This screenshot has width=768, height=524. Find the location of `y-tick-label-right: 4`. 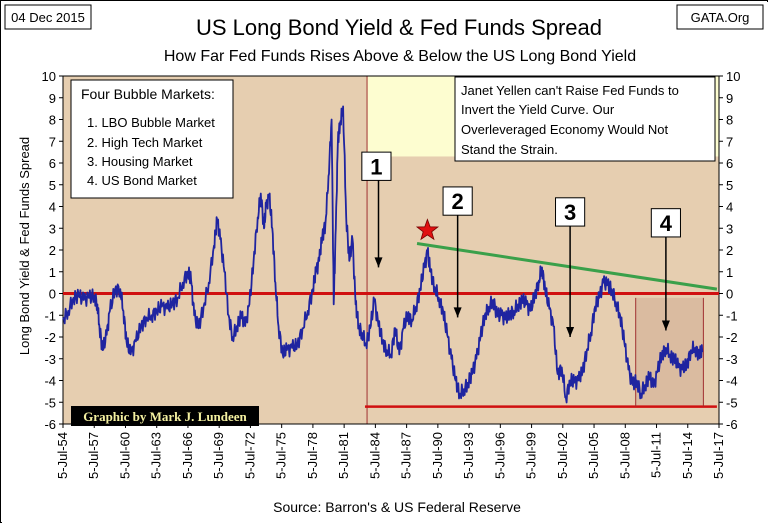

y-tick-label-right: 4 is located at coordinates (729, 207).